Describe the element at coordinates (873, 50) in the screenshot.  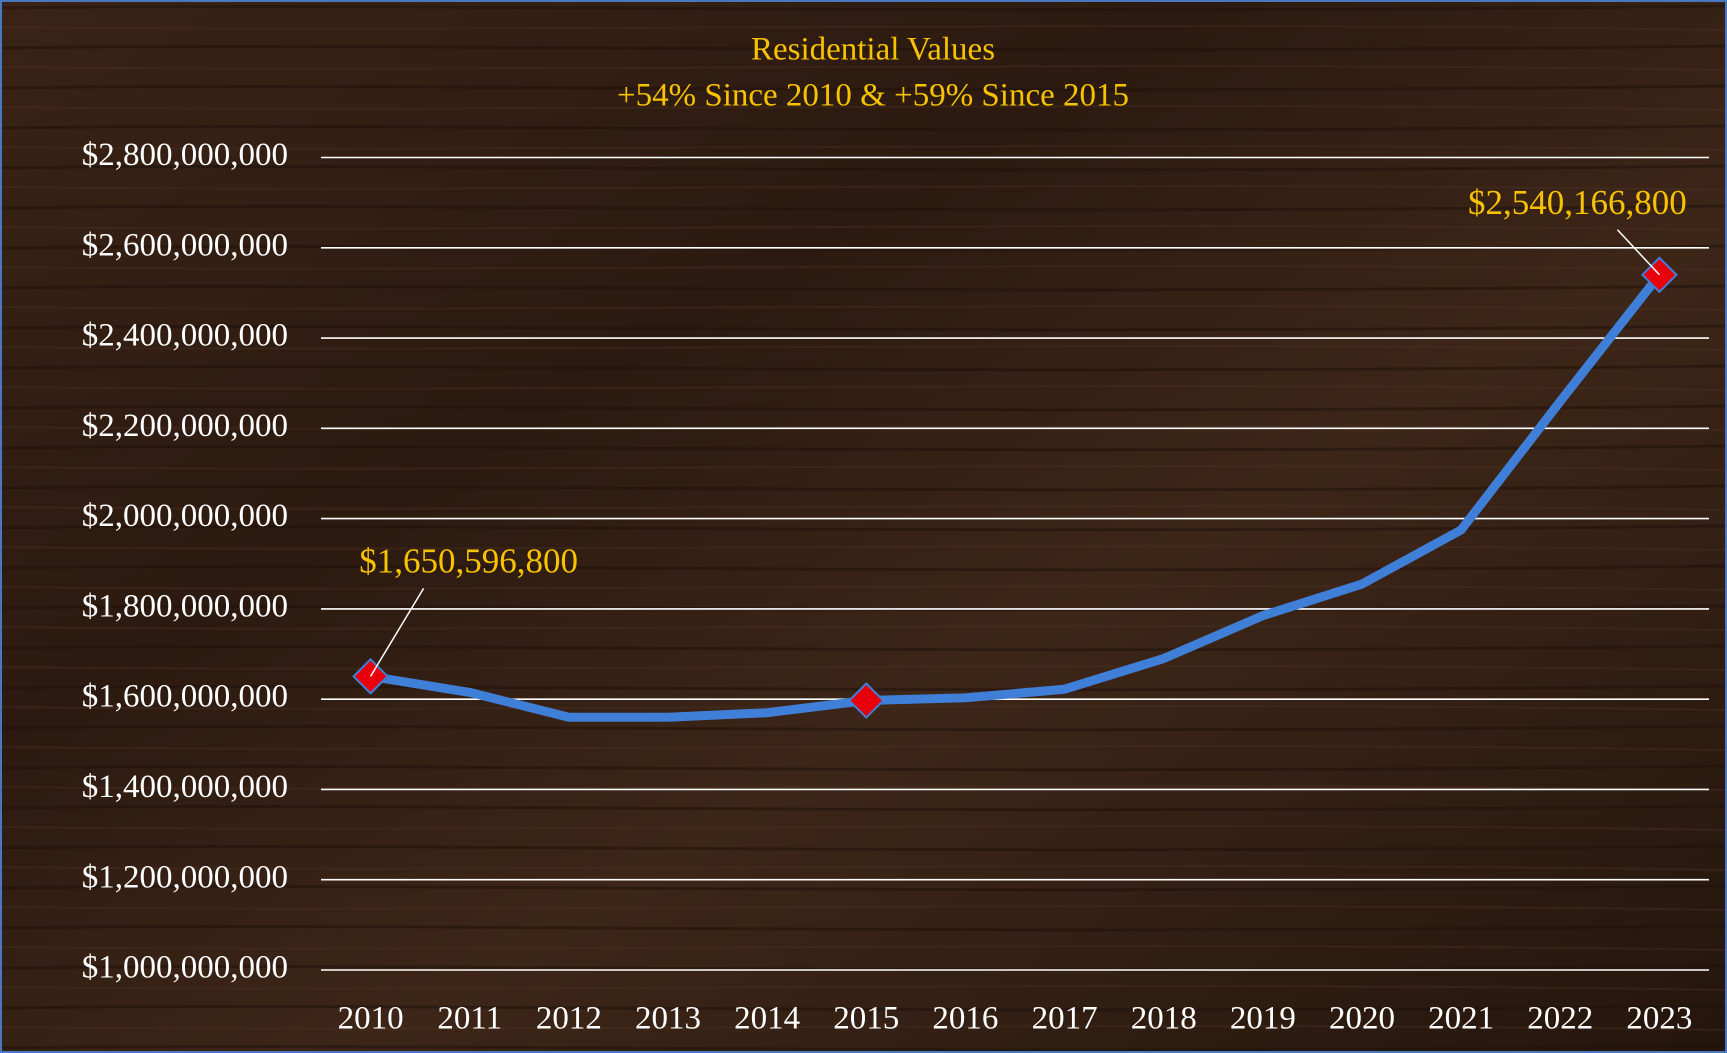
I see `chart-title: Residential Values` at that location.